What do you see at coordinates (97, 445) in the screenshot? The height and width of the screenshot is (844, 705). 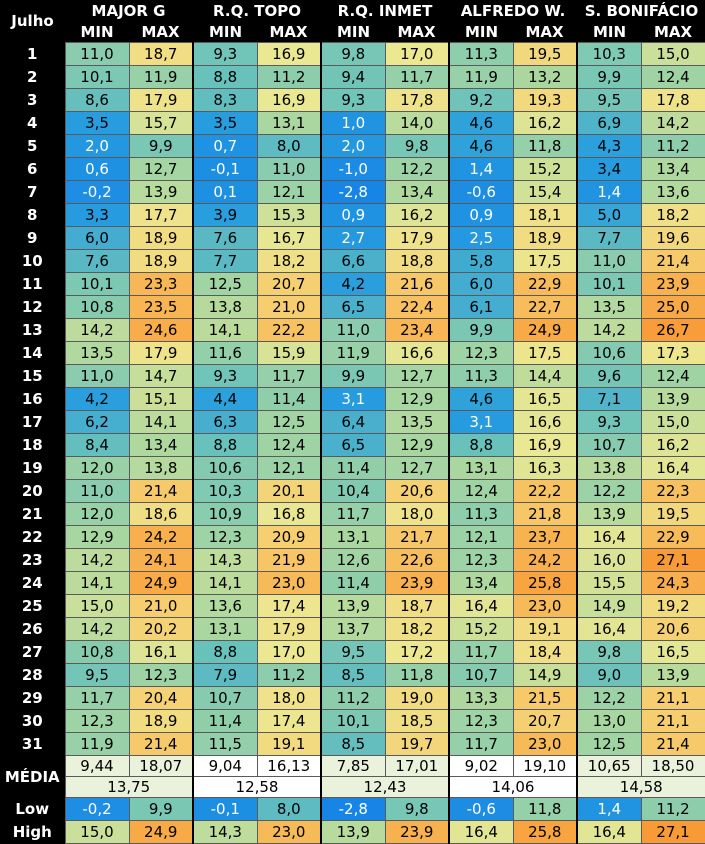 I see `min-cell: 8,4` at bounding box center [97, 445].